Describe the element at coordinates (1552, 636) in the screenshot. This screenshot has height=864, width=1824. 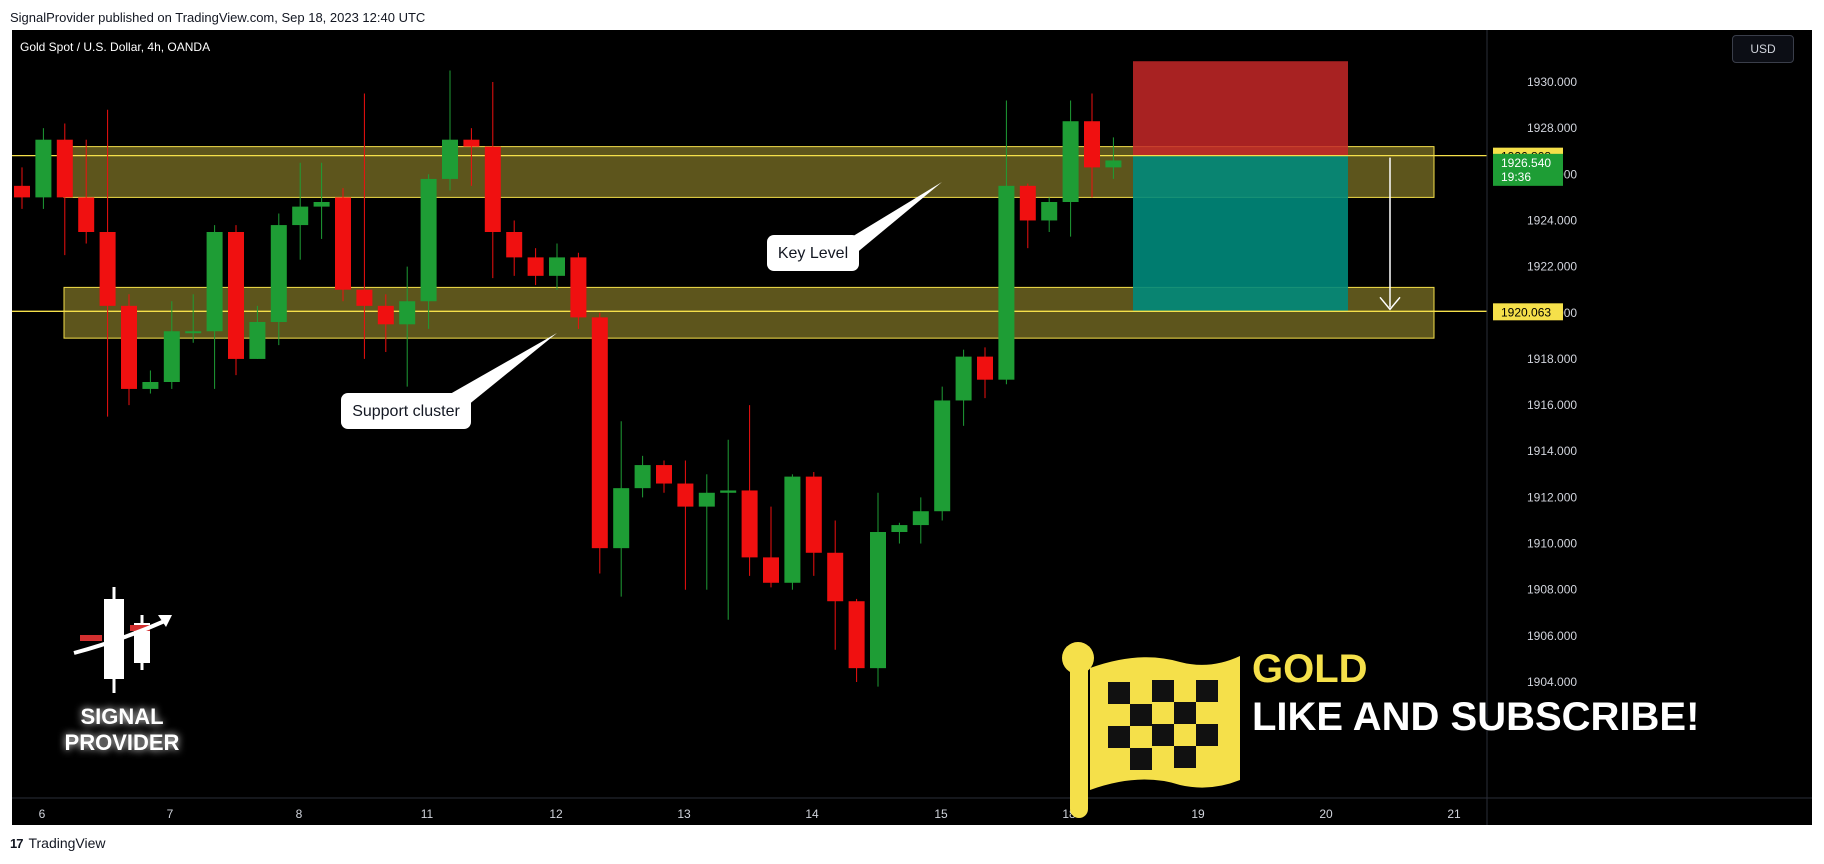
I see `y-tick-label: 1906.000` at that location.